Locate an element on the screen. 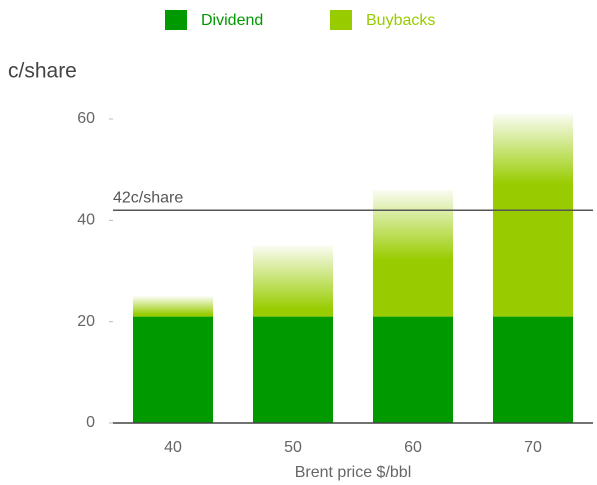  legend-label: Buybacks is located at coordinates (400, 20).